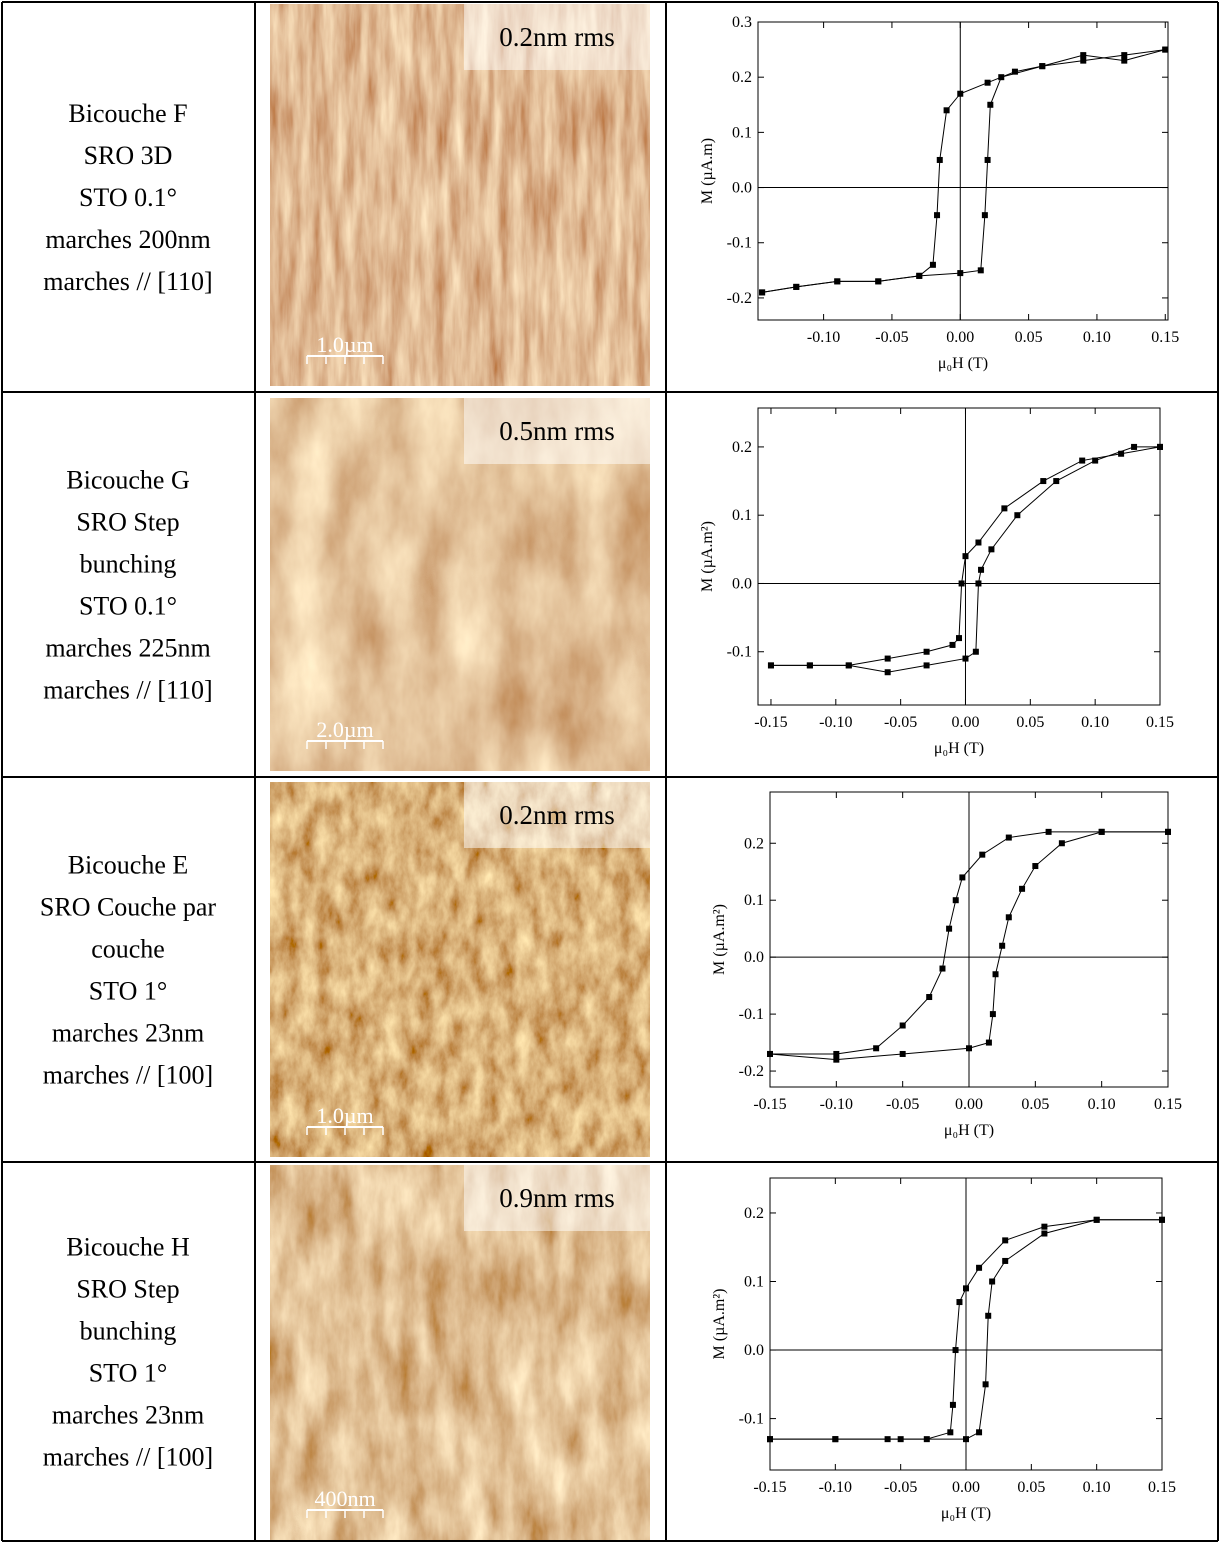 The width and height of the screenshot is (1220, 1549). Describe the element at coordinates (128, 991) in the screenshot. I see `cell-text: STO 1°` at that location.